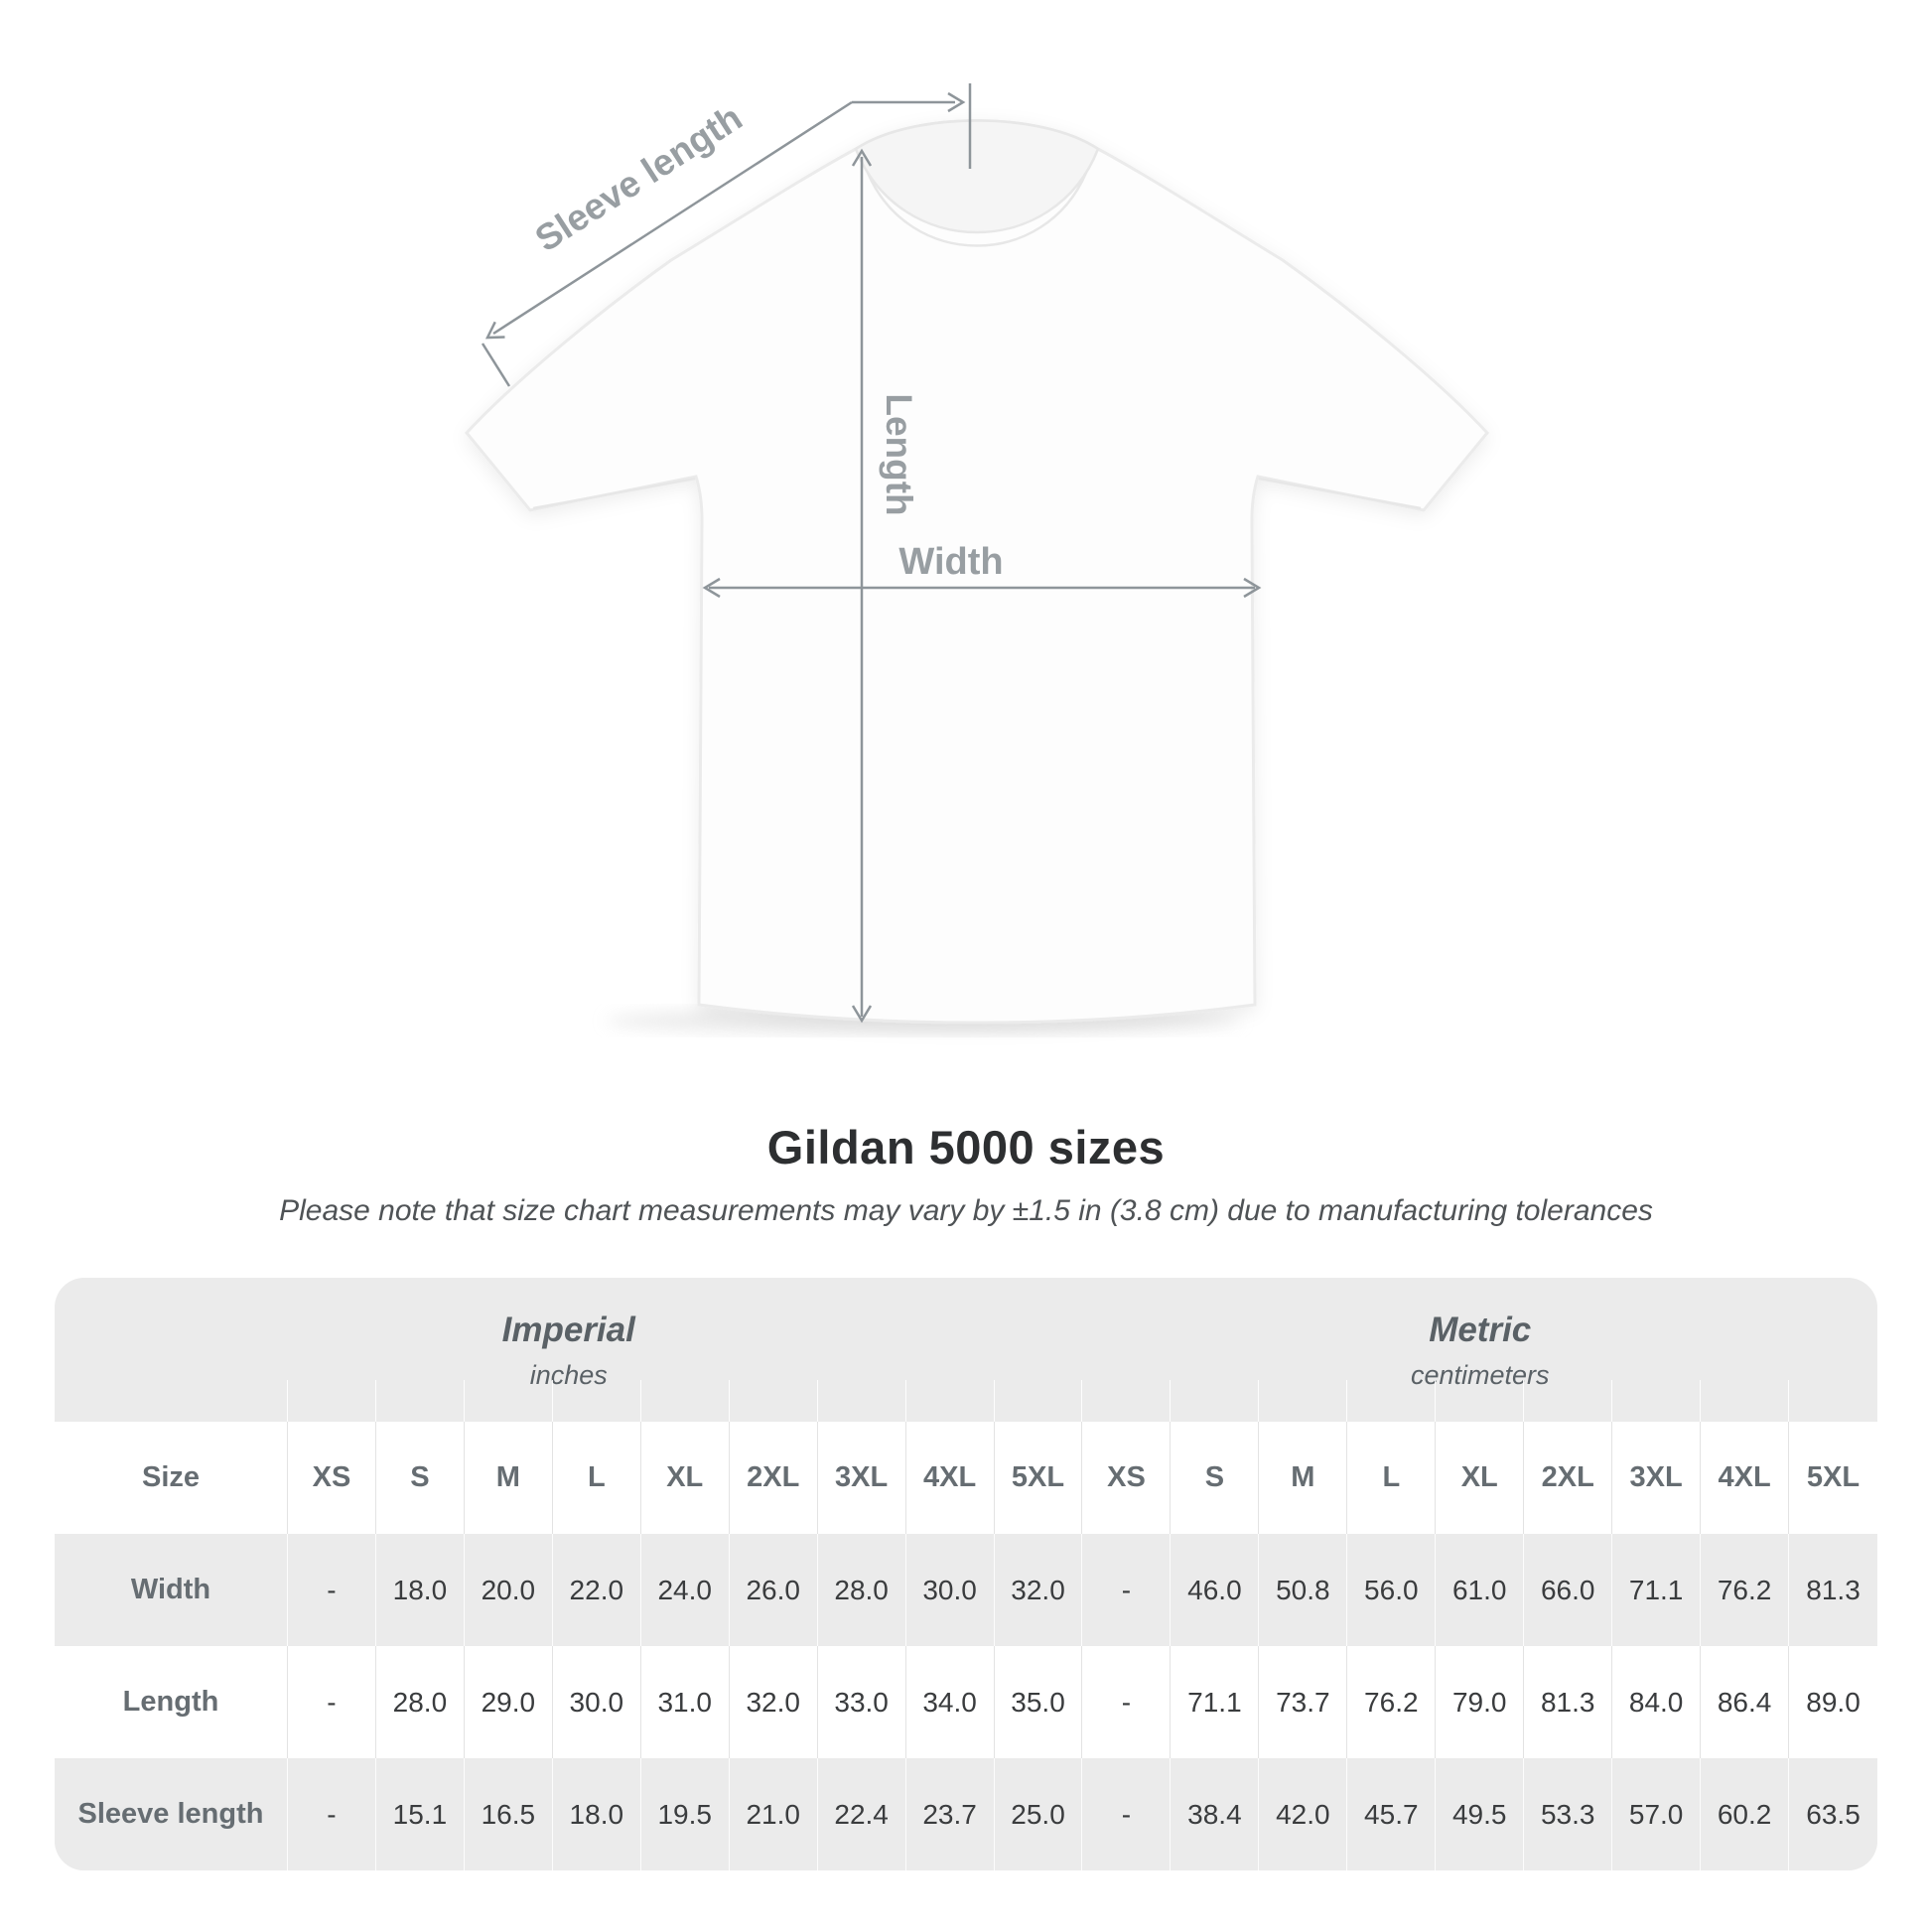 This screenshot has height=1932, width=1932. What do you see at coordinates (951, 562) in the screenshot?
I see `width-label: Width` at bounding box center [951, 562].